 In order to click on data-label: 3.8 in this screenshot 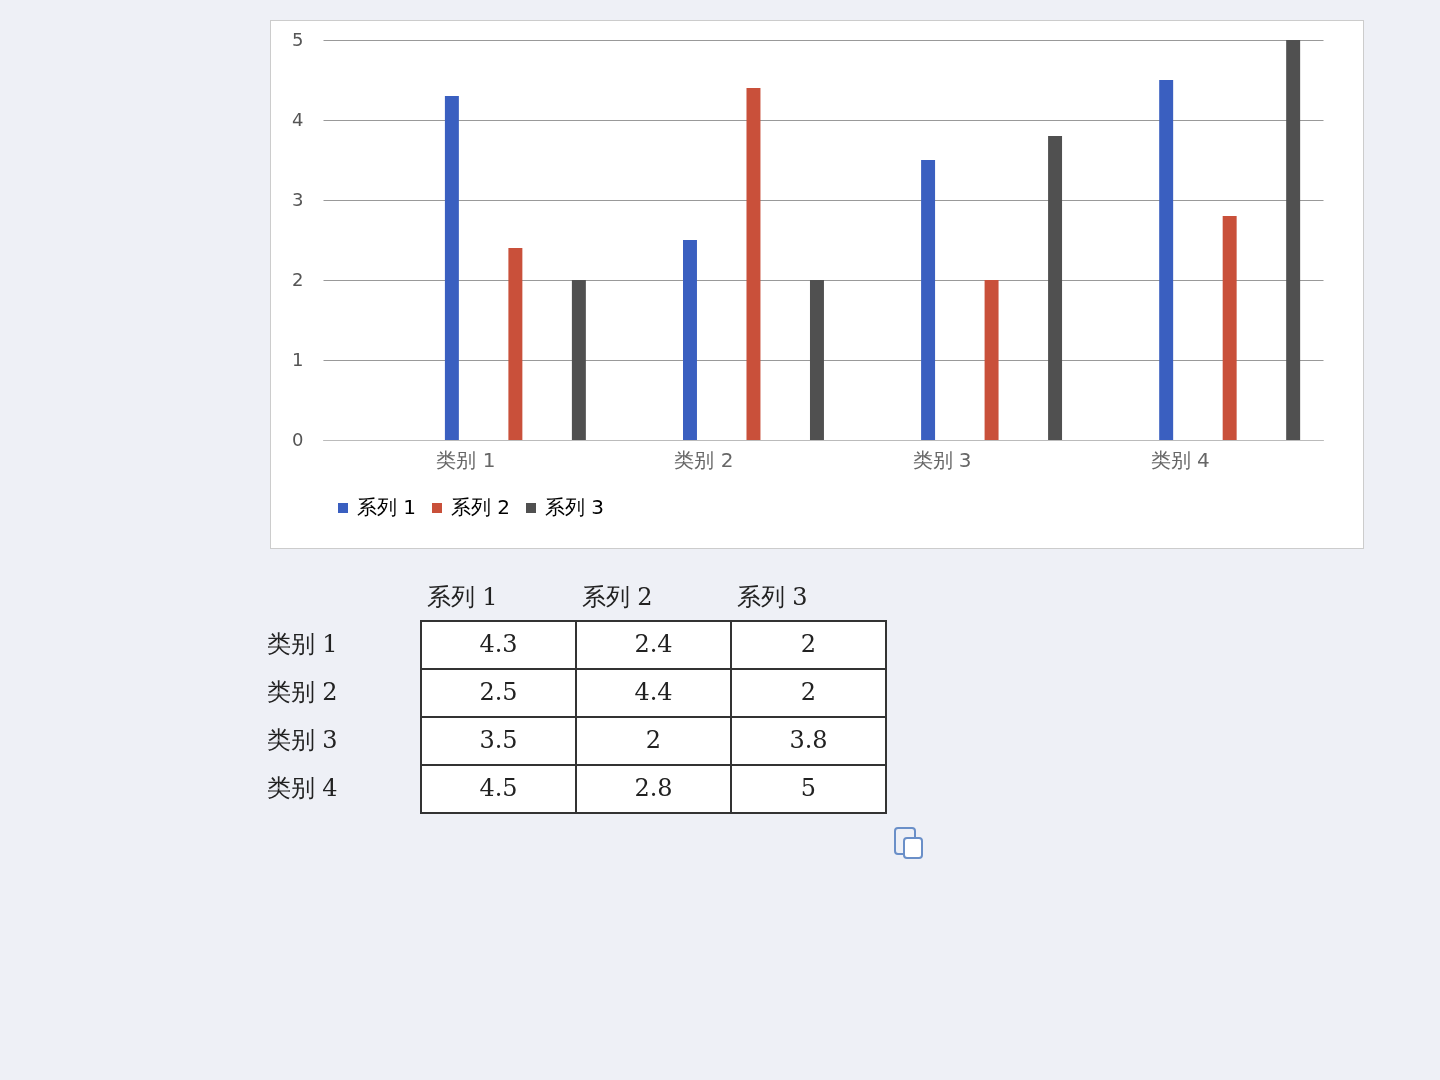, I will do `click(808, 740)`.